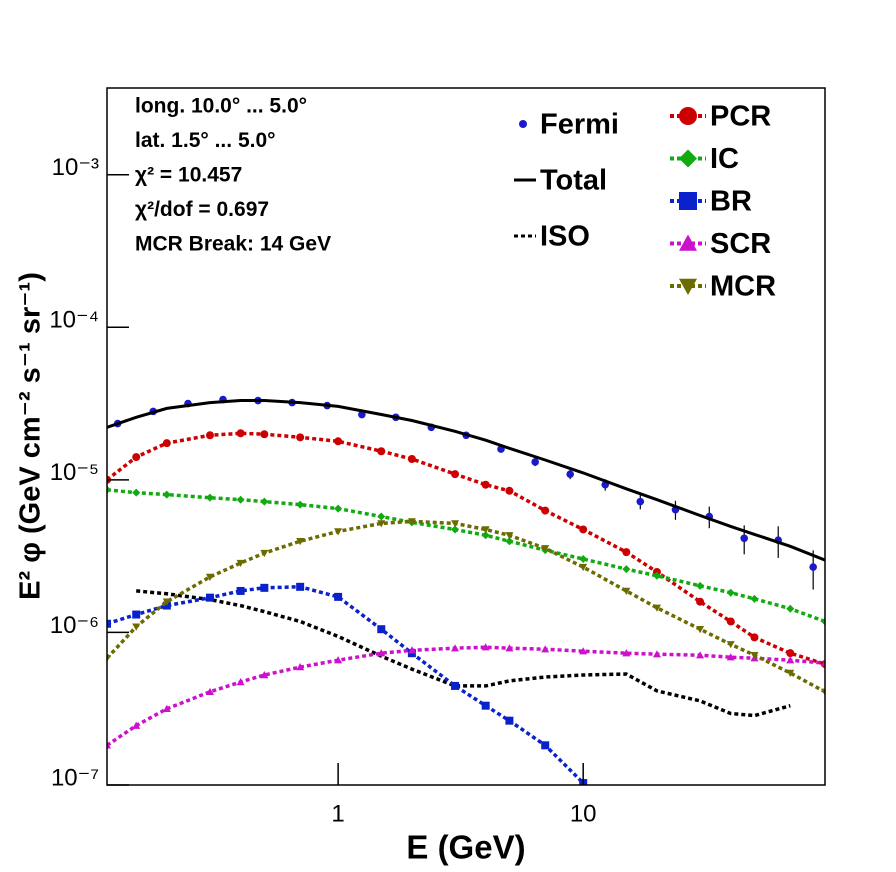 The image size is (896, 872). What do you see at coordinates (337, 813) in the screenshot?
I see `x-tick-label: 1` at bounding box center [337, 813].